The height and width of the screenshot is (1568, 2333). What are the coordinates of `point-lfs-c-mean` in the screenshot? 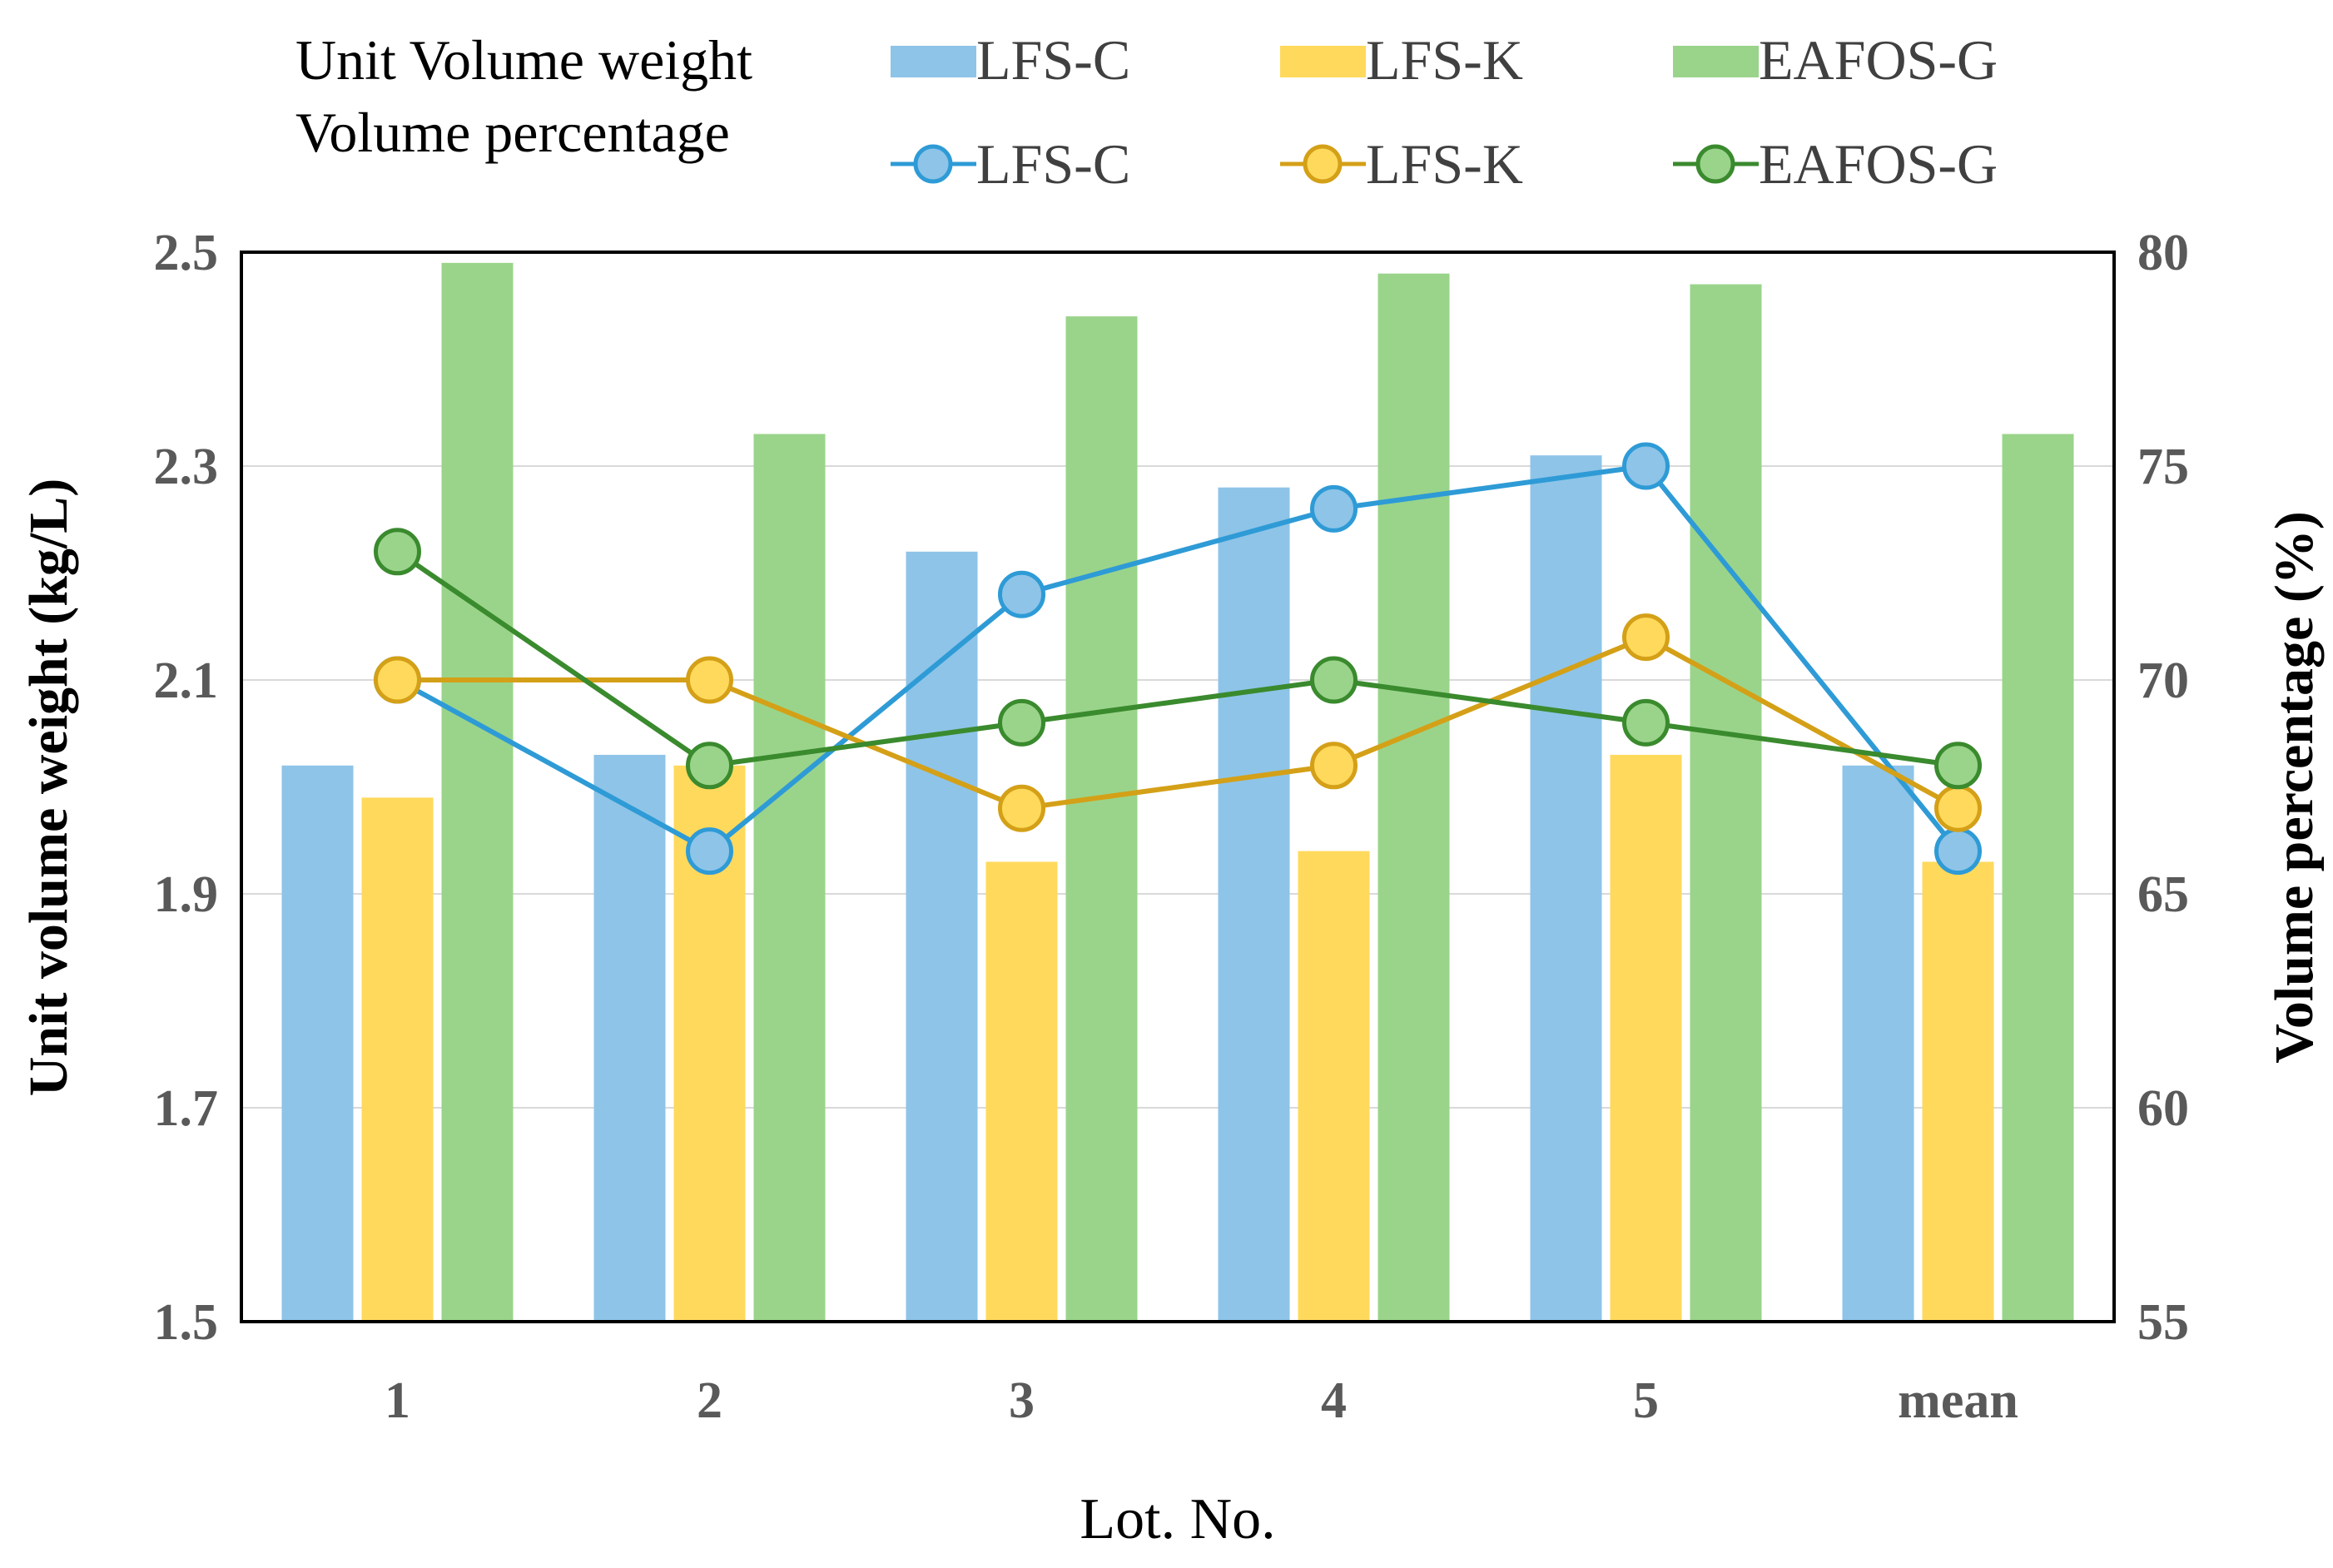 It's located at (1958, 851).